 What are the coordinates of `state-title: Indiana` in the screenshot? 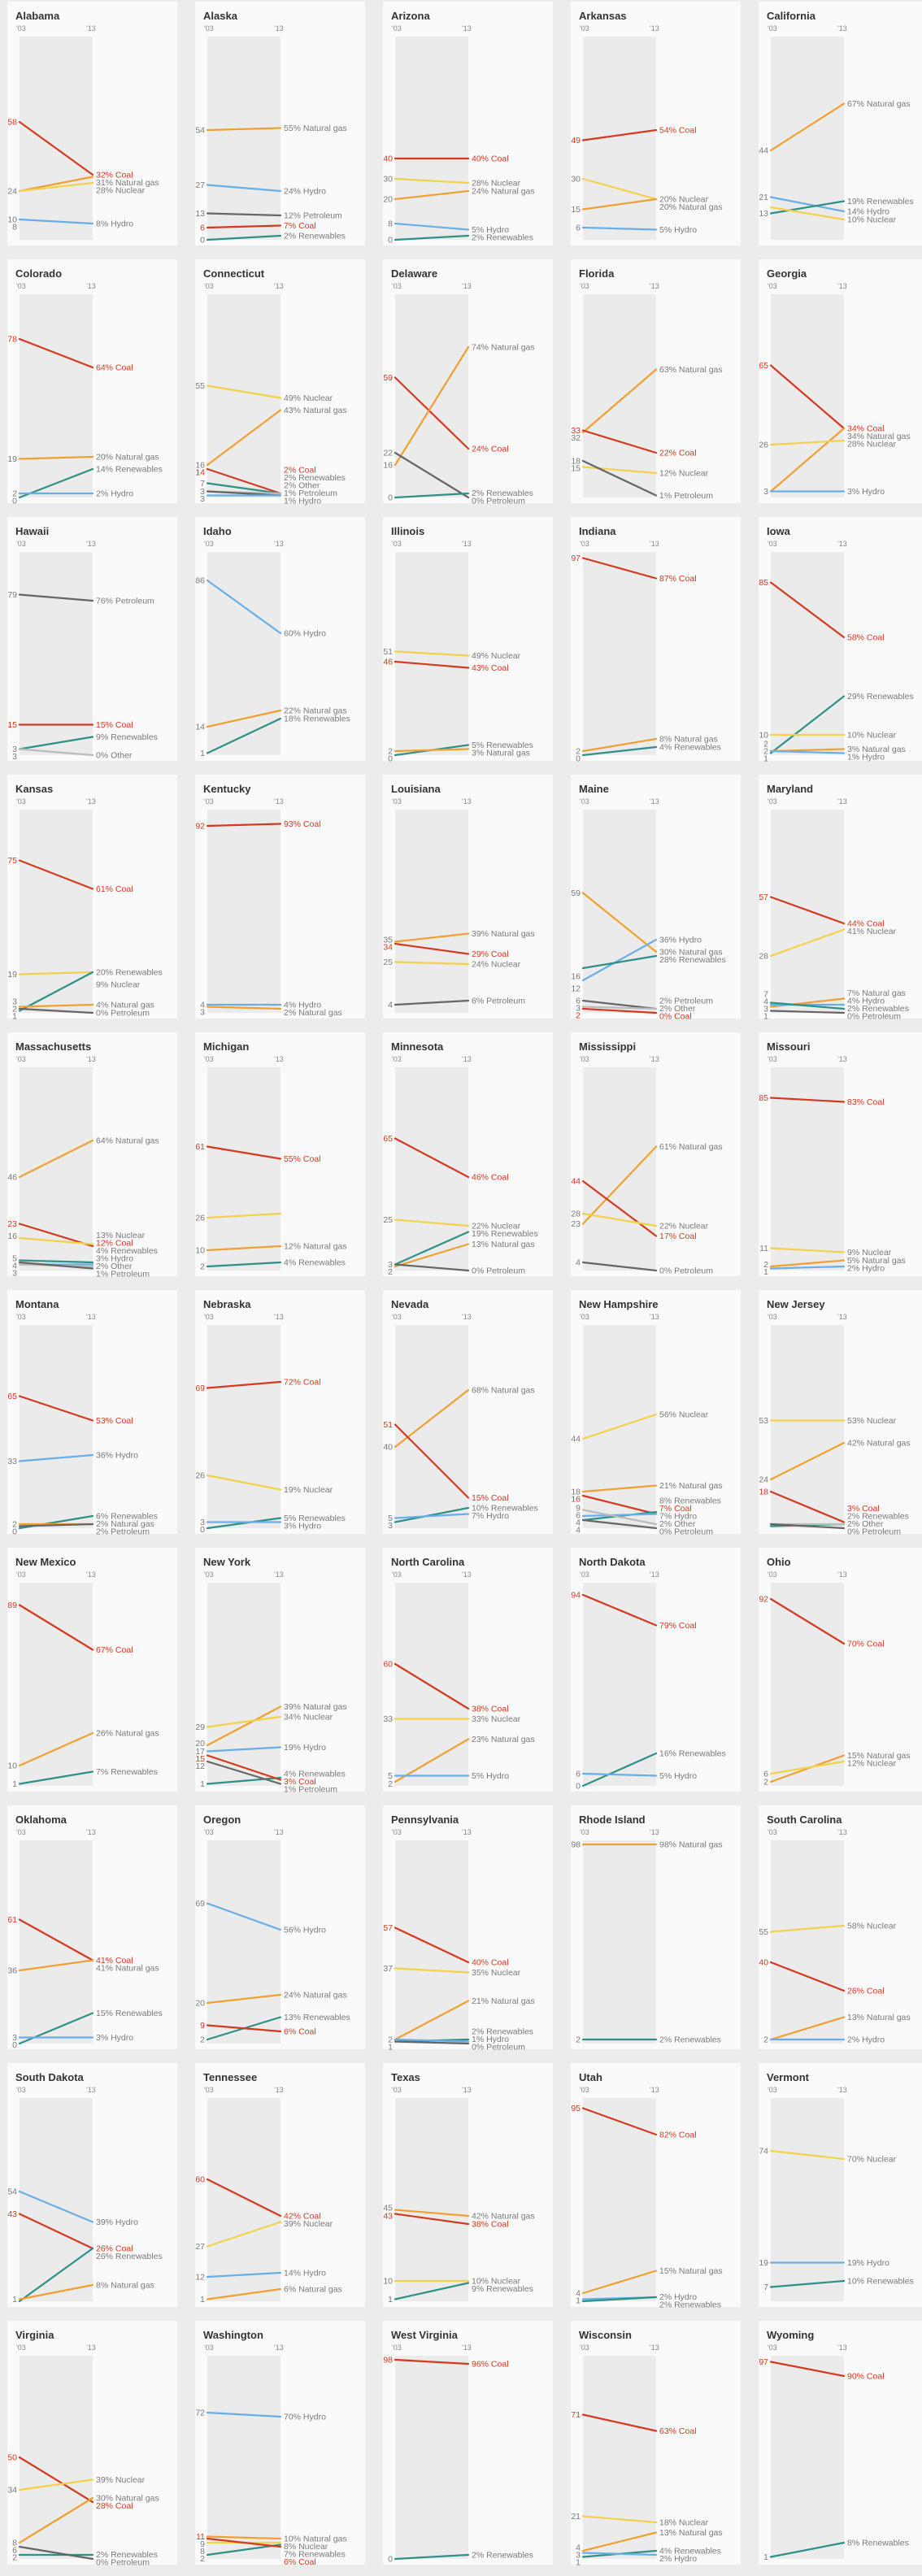 It's located at (597, 531).